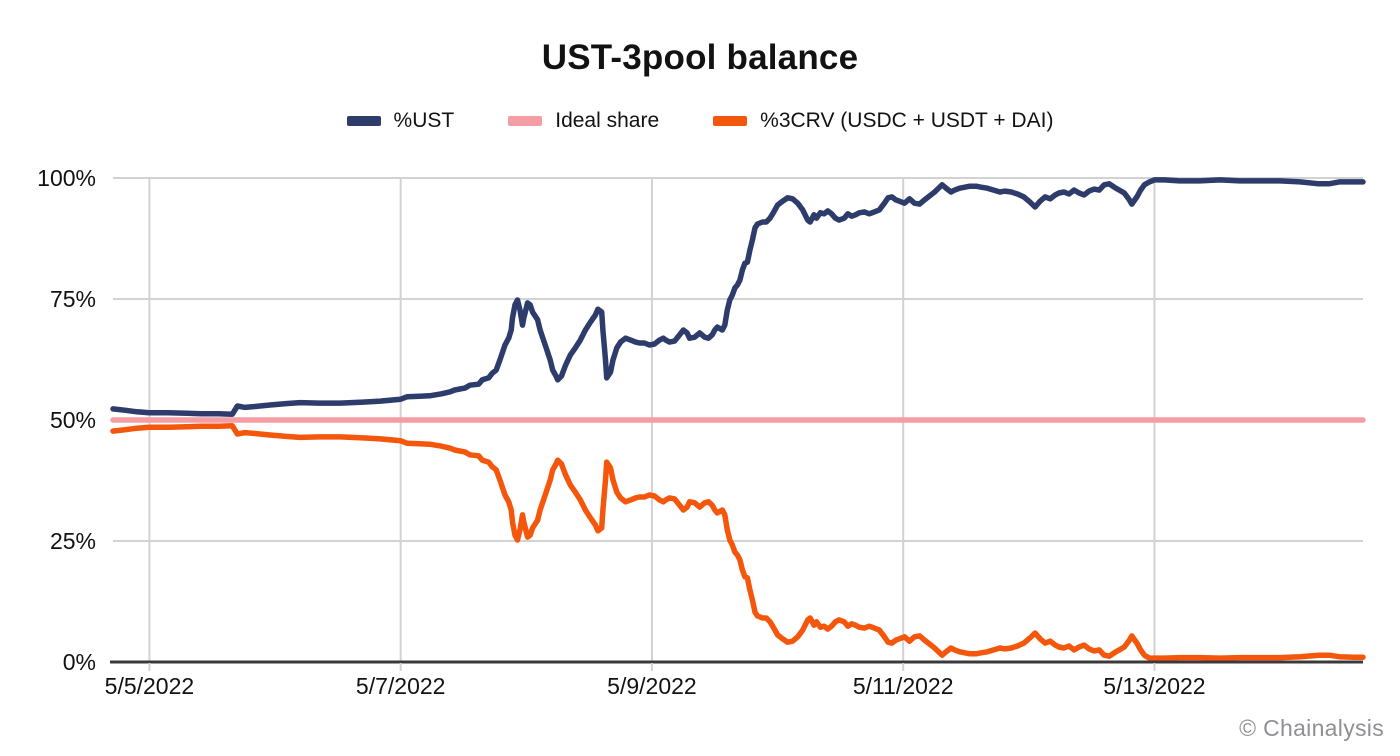 This screenshot has width=1400, height=756. What do you see at coordinates (79, 662) in the screenshot?
I see `y-tick-label-0: 0%` at bounding box center [79, 662].